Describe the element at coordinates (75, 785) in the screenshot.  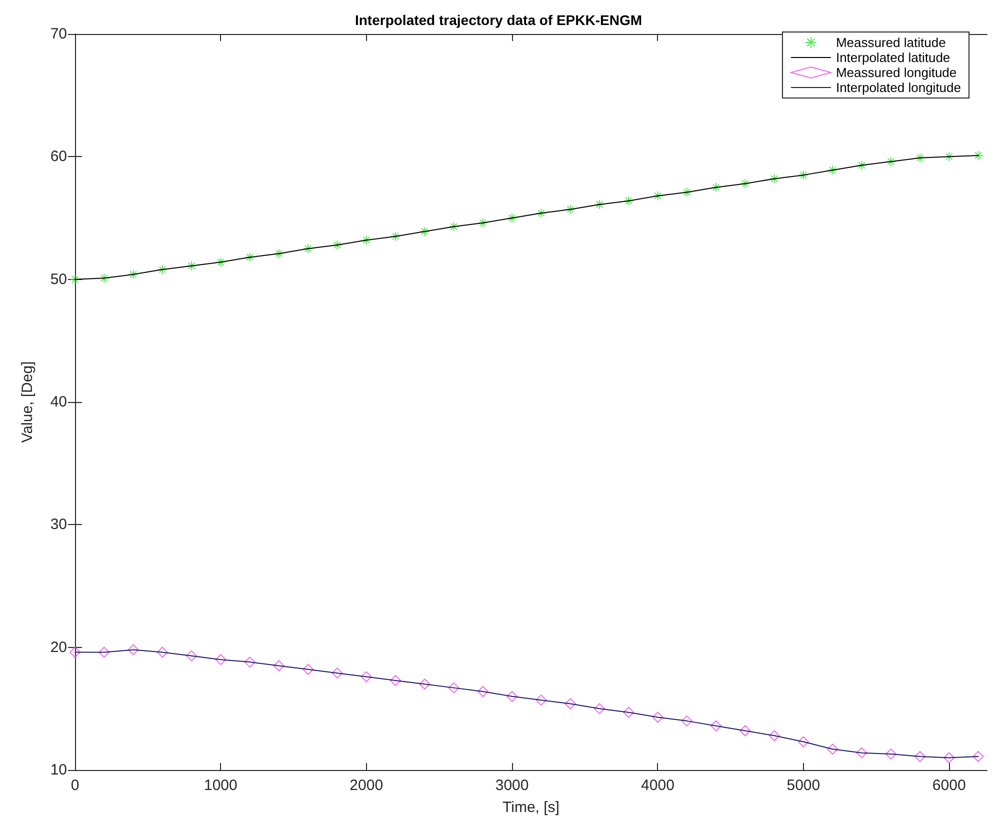
I see `x-tick-label: 0` at that location.